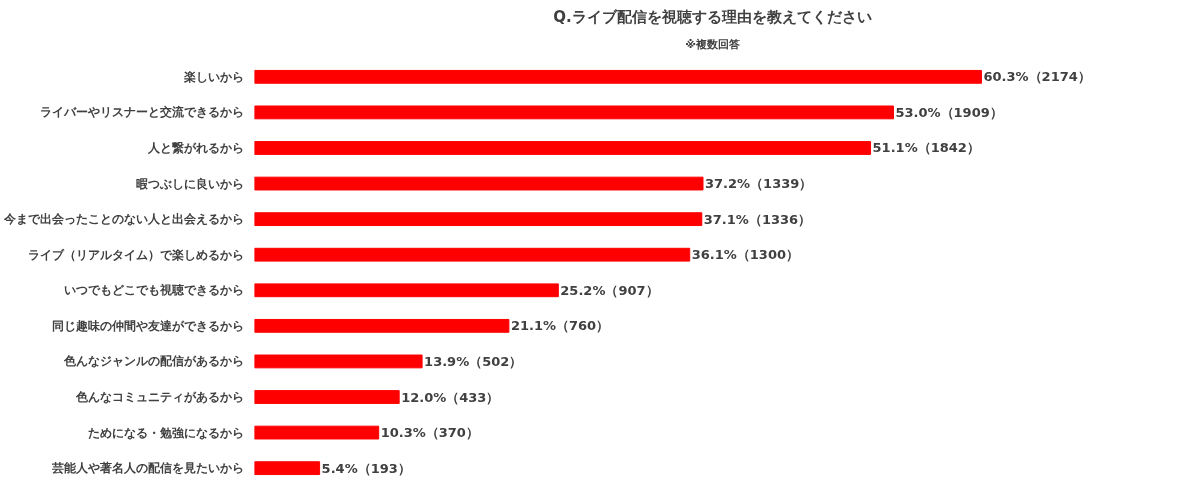  What do you see at coordinates (429, 433) in the screenshot?
I see `data-label: 10.3%（370）` at bounding box center [429, 433].